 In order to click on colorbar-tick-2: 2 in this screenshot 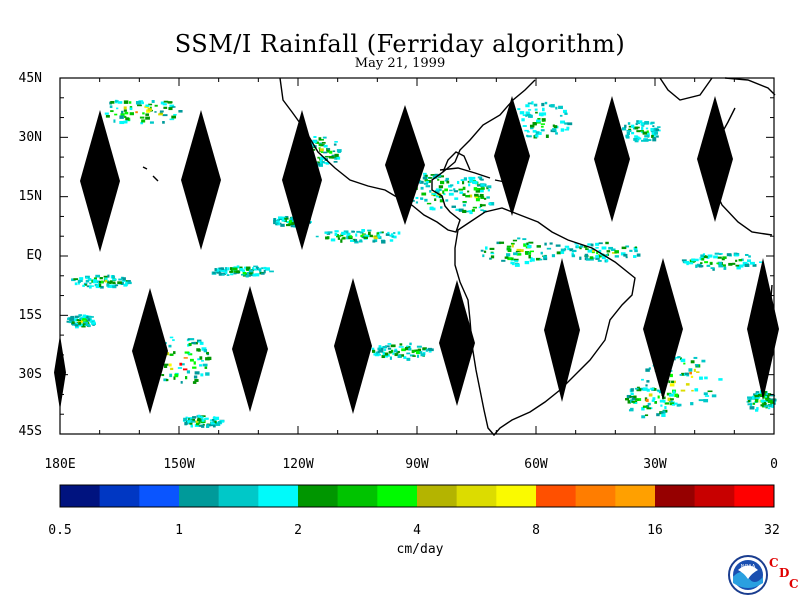, I will do `click(298, 530)`.